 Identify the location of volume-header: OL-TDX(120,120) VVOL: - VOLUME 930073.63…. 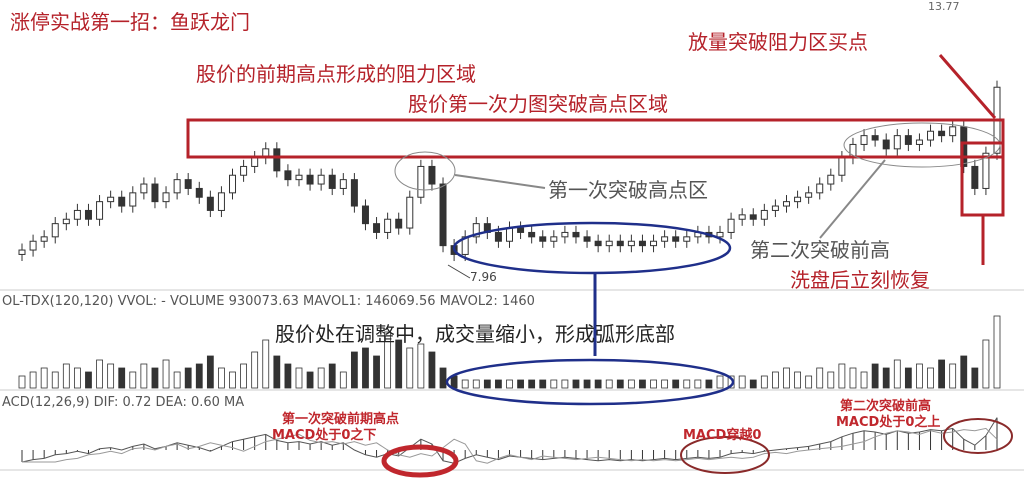
(268, 301).